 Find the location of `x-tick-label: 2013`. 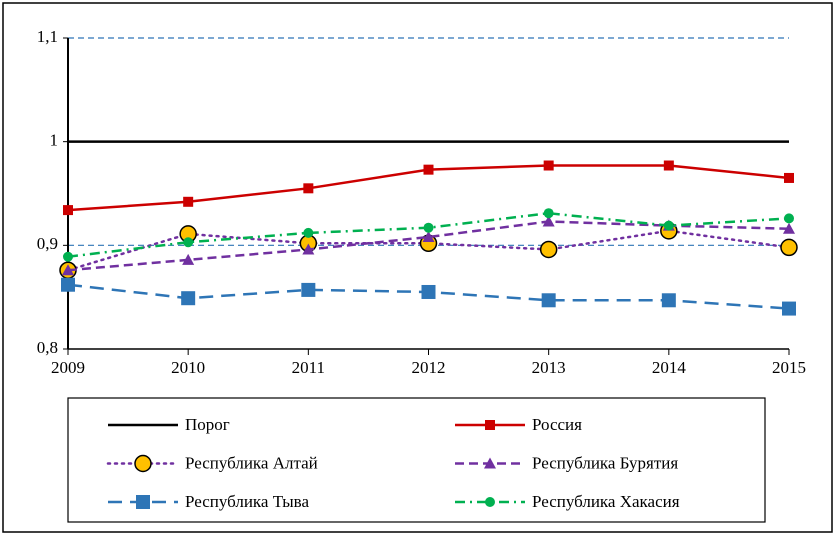

x-tick-label: 2013 is located at coordinates (549, 367).